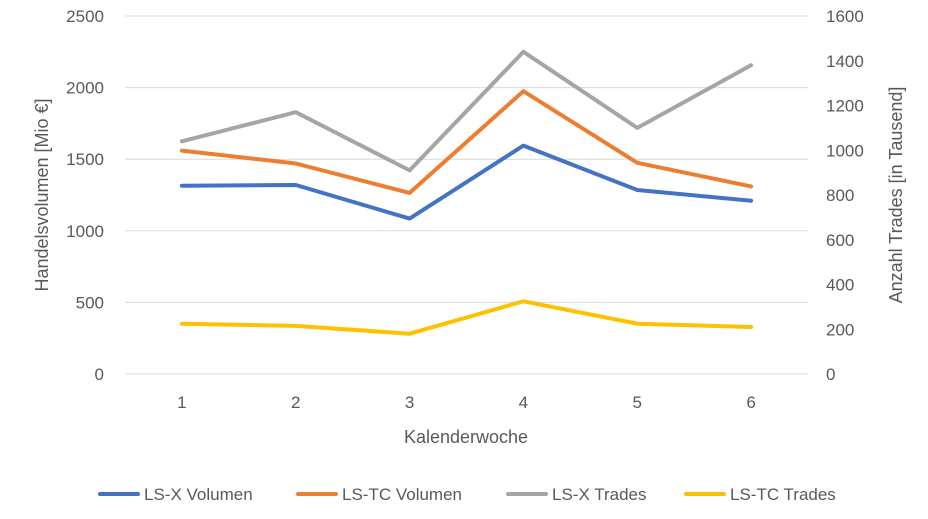  Describe the element at coordinates (85, 195) in the screenshot. I see `left-axis-ticks: 0 500 1000 1500 2000 2500` at that location.